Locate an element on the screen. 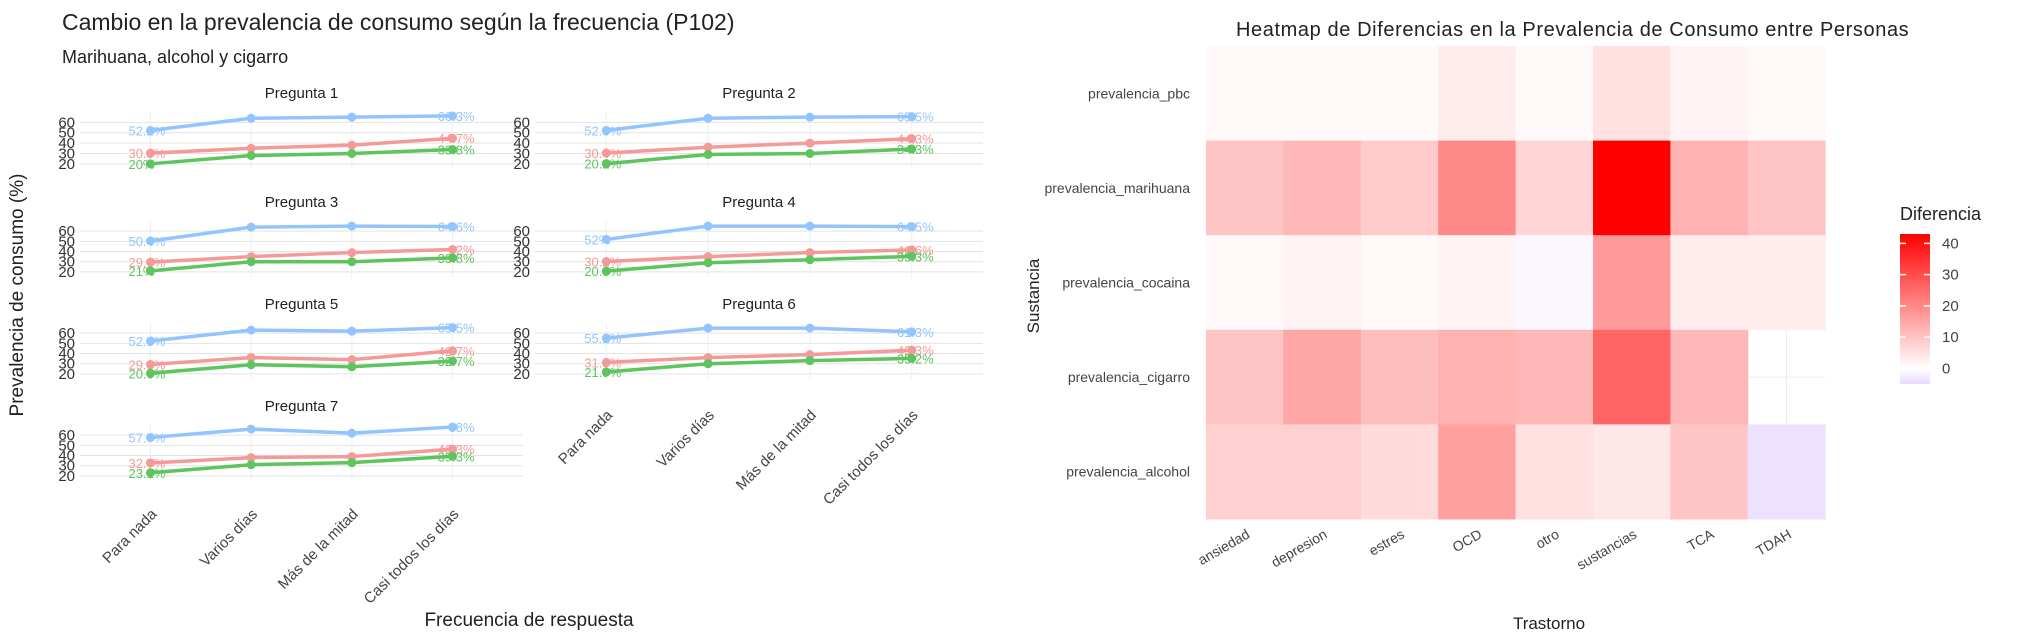 Image resolution: width=2023 pixels, height=642 pixels. x-tick-label: OCD is located at coordinates (1466, 540).